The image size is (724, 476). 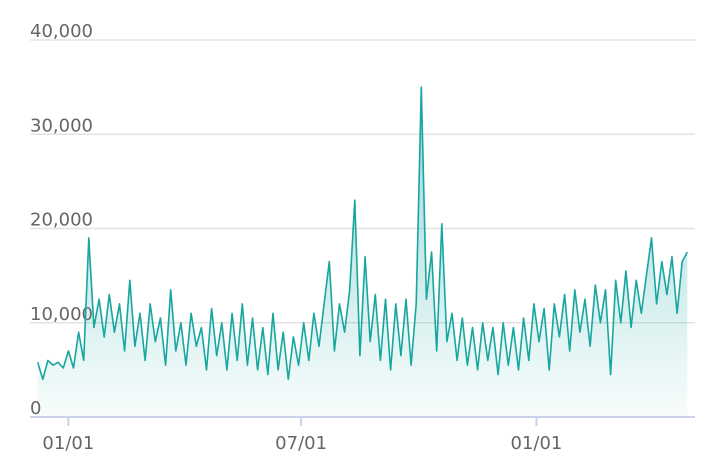 I want to click on x-tick-label: 07/01, so click(x=301, y=443).